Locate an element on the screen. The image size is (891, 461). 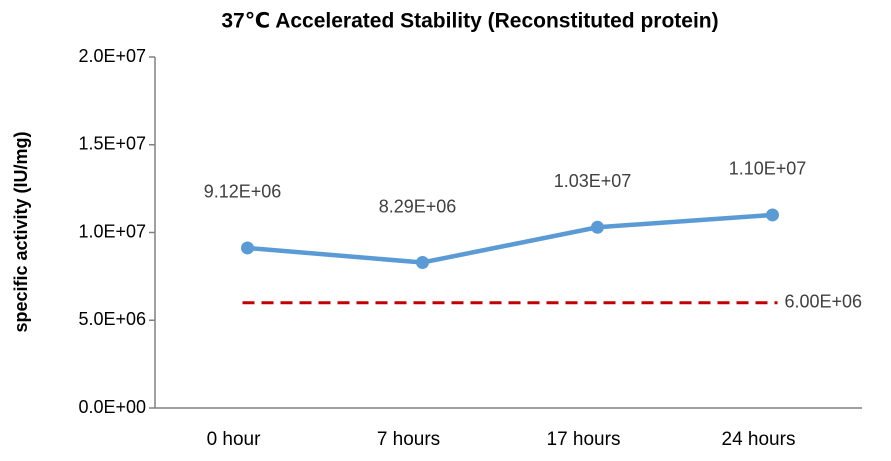
x-tick-label: 0 hour is located at coordinates (234, 439).